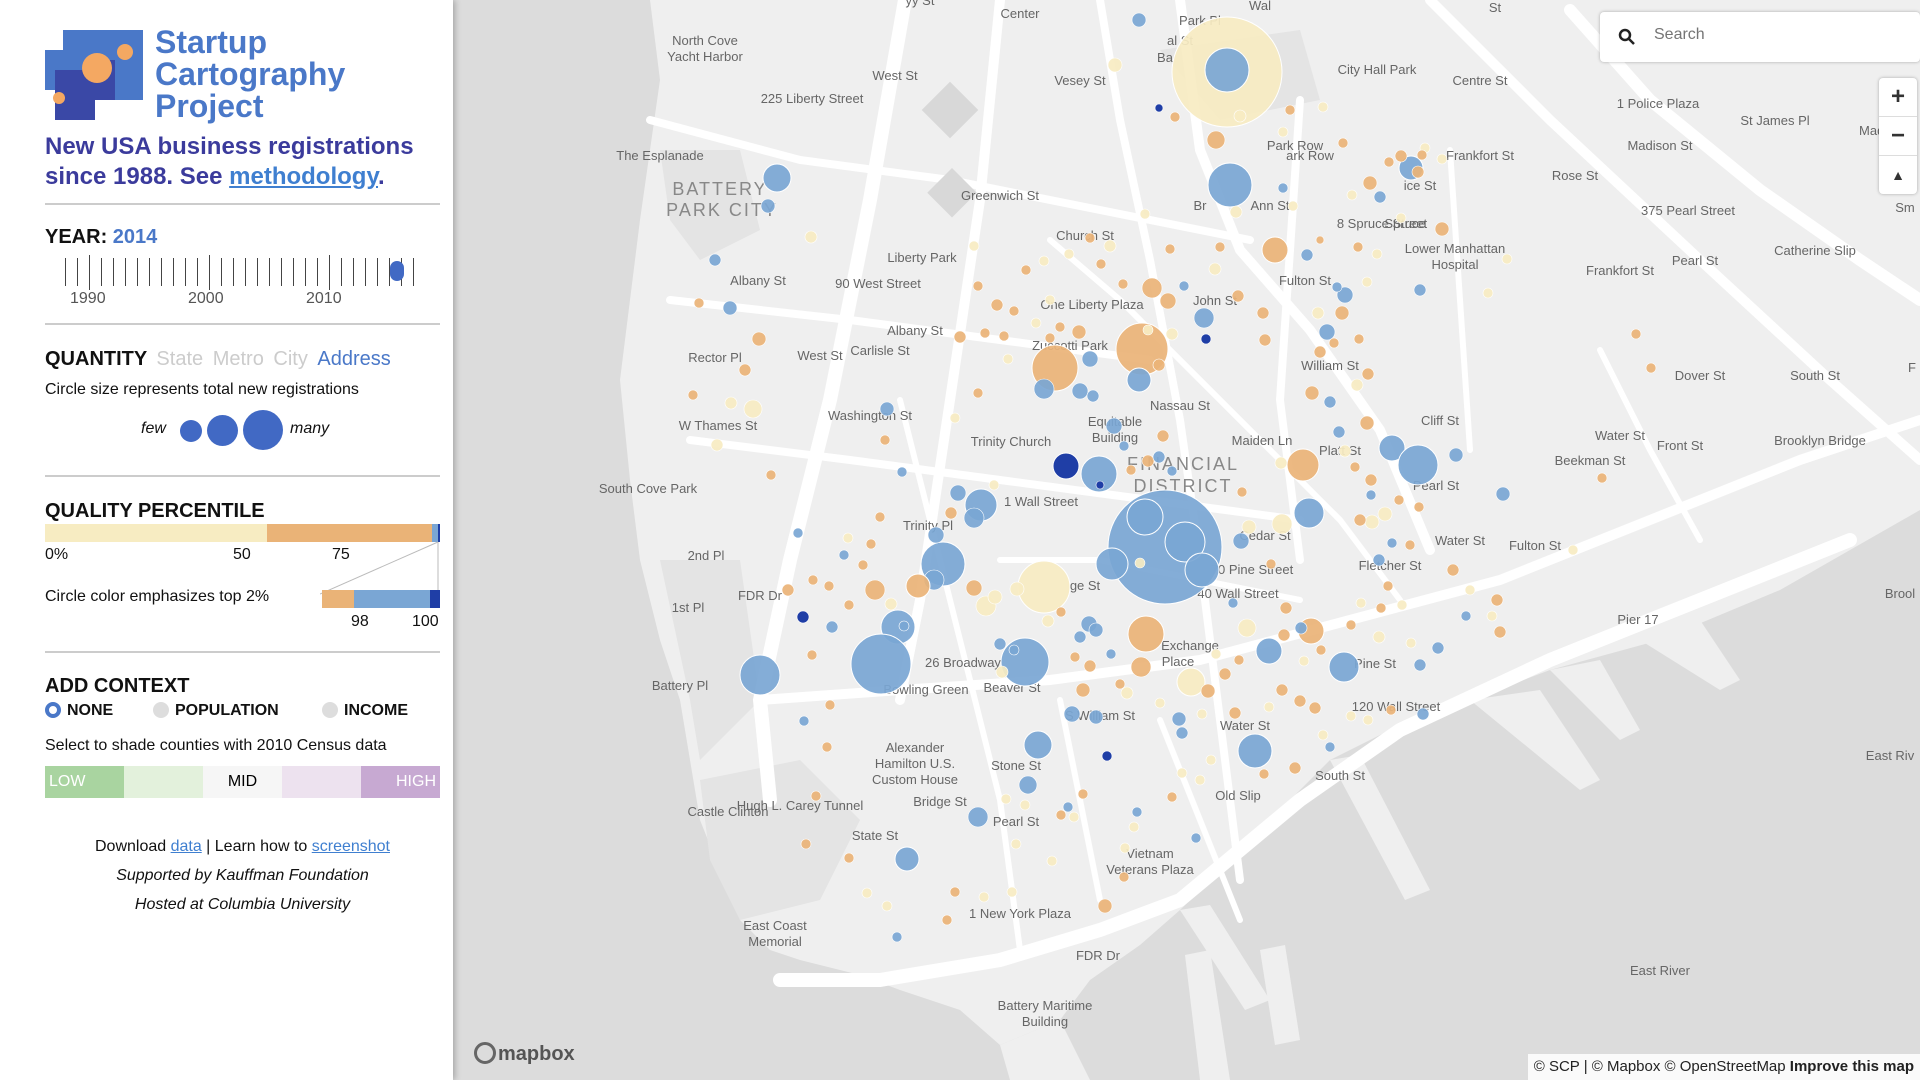 The height and width of the screenshot is (1080, 1920). Describe the element at coordinates (290, 359) in the screenshot. I see `quantity-option-city: City` at that location.